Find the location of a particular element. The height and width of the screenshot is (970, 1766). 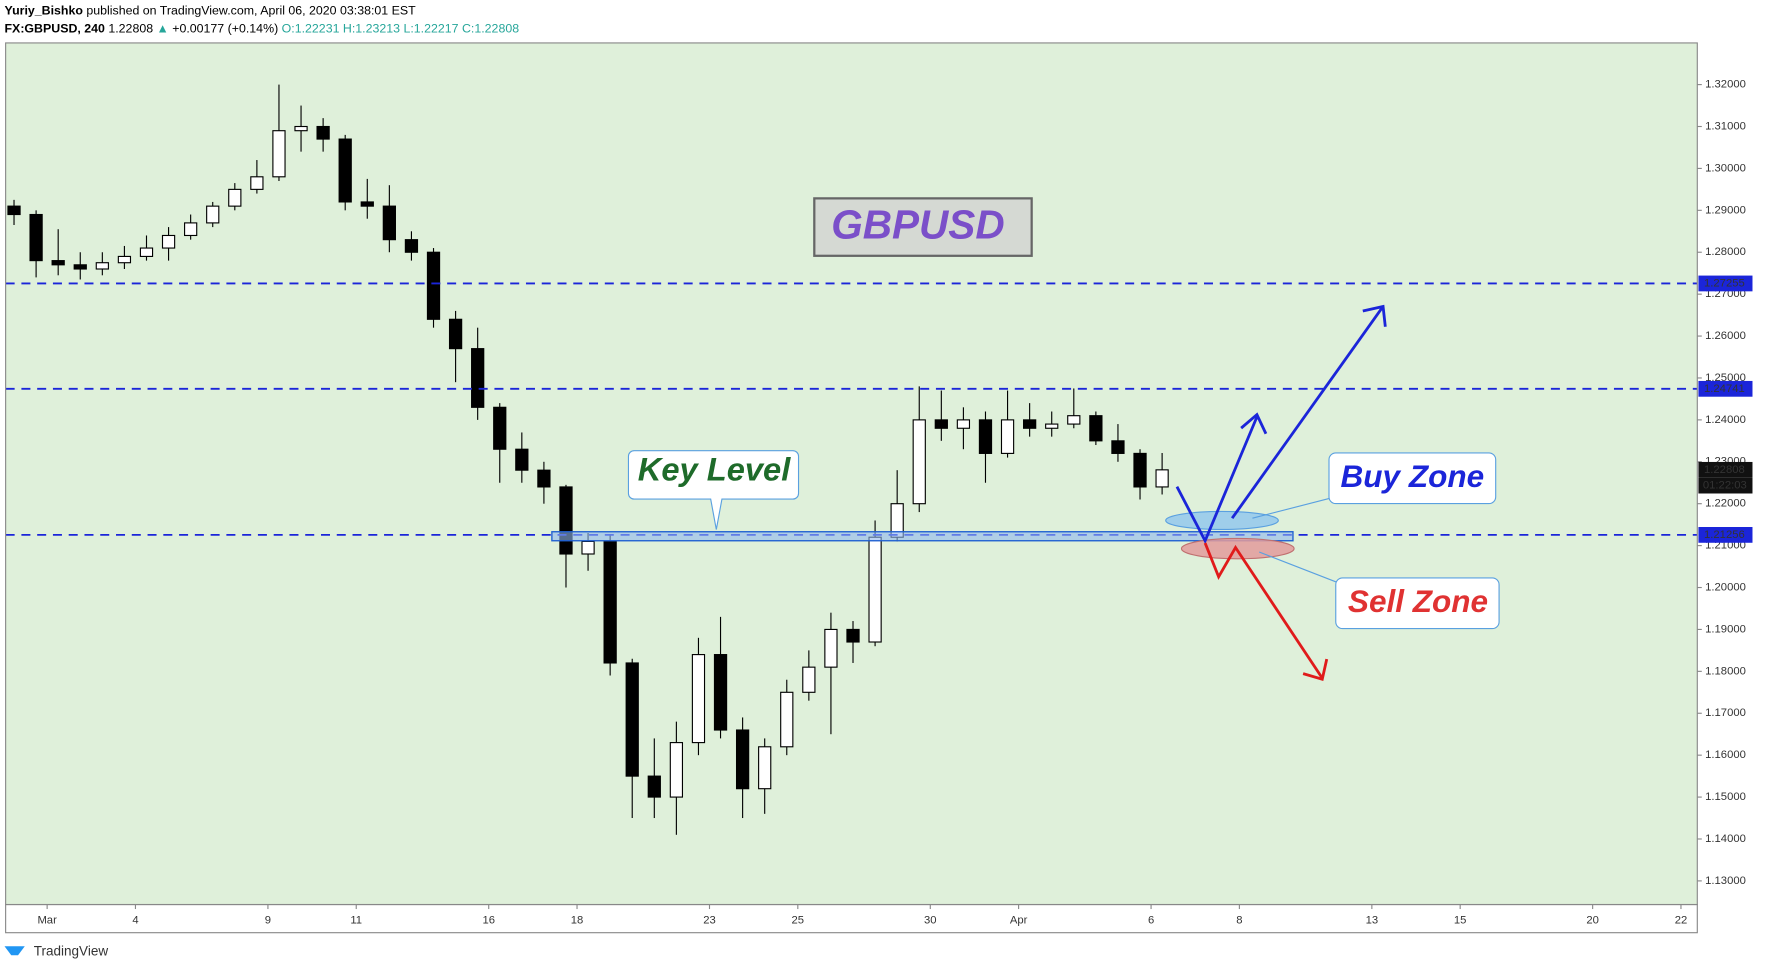

symbol-annotation: GBPUSD is located at coordinates (917, 224).